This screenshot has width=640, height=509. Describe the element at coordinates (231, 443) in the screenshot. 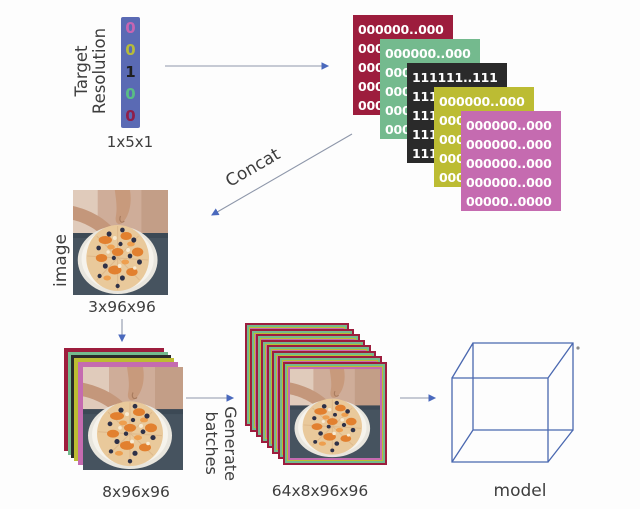

I see `generate-batches-line1: Generate` at that location.